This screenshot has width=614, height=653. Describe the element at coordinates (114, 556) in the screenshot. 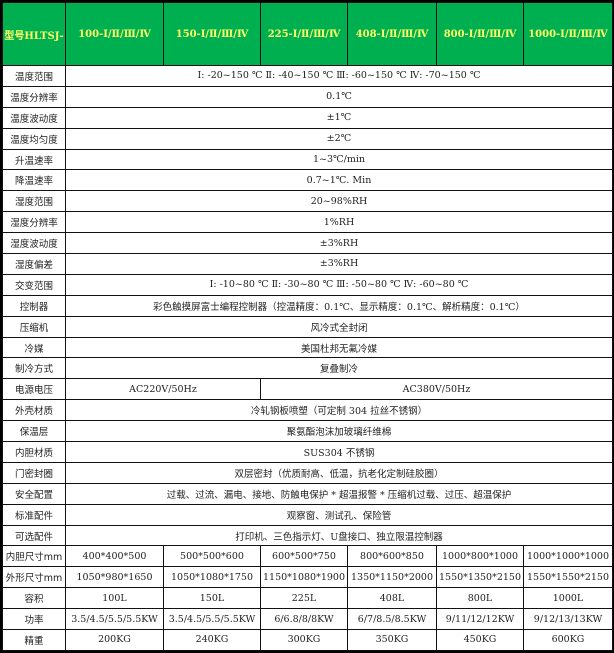

I see `spec-value: 400*400*500` at that location.